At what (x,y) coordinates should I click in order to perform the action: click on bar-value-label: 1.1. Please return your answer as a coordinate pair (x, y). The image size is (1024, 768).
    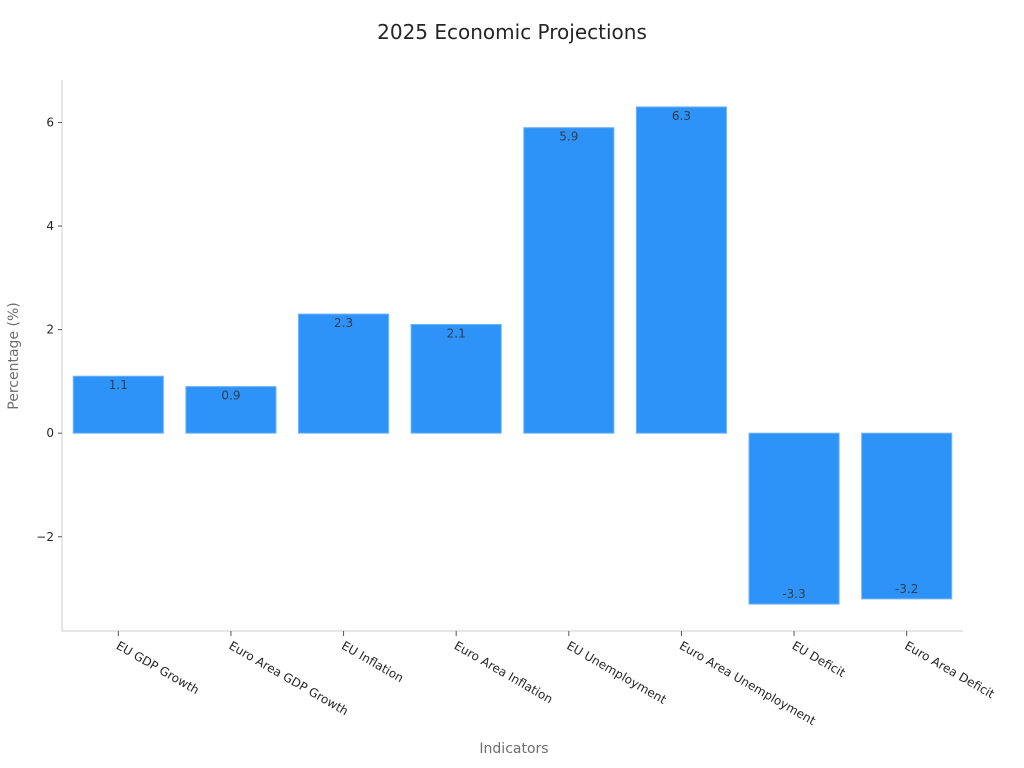
    Looking at the image, I should click on (118, 385).